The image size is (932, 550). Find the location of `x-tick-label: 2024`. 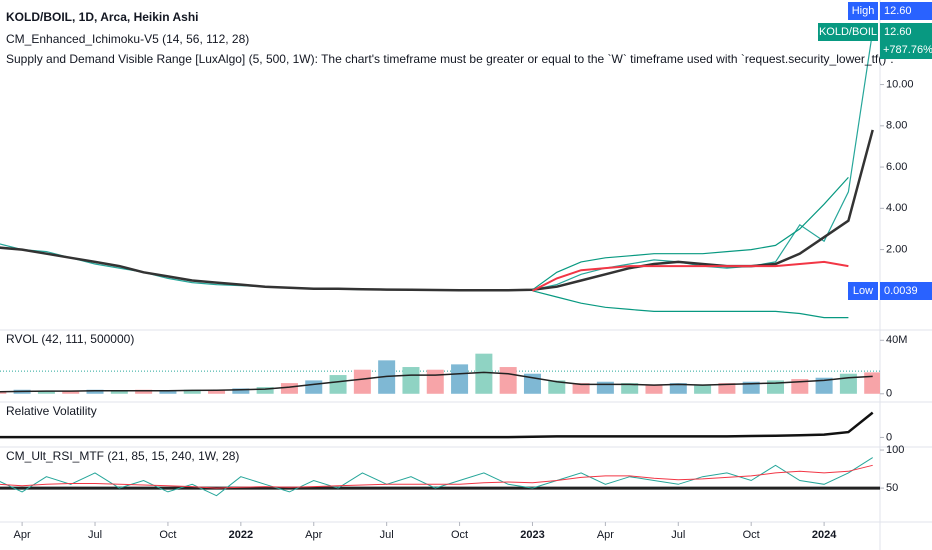

x-tick-label: 2024 is located at coordinates (824, 535).